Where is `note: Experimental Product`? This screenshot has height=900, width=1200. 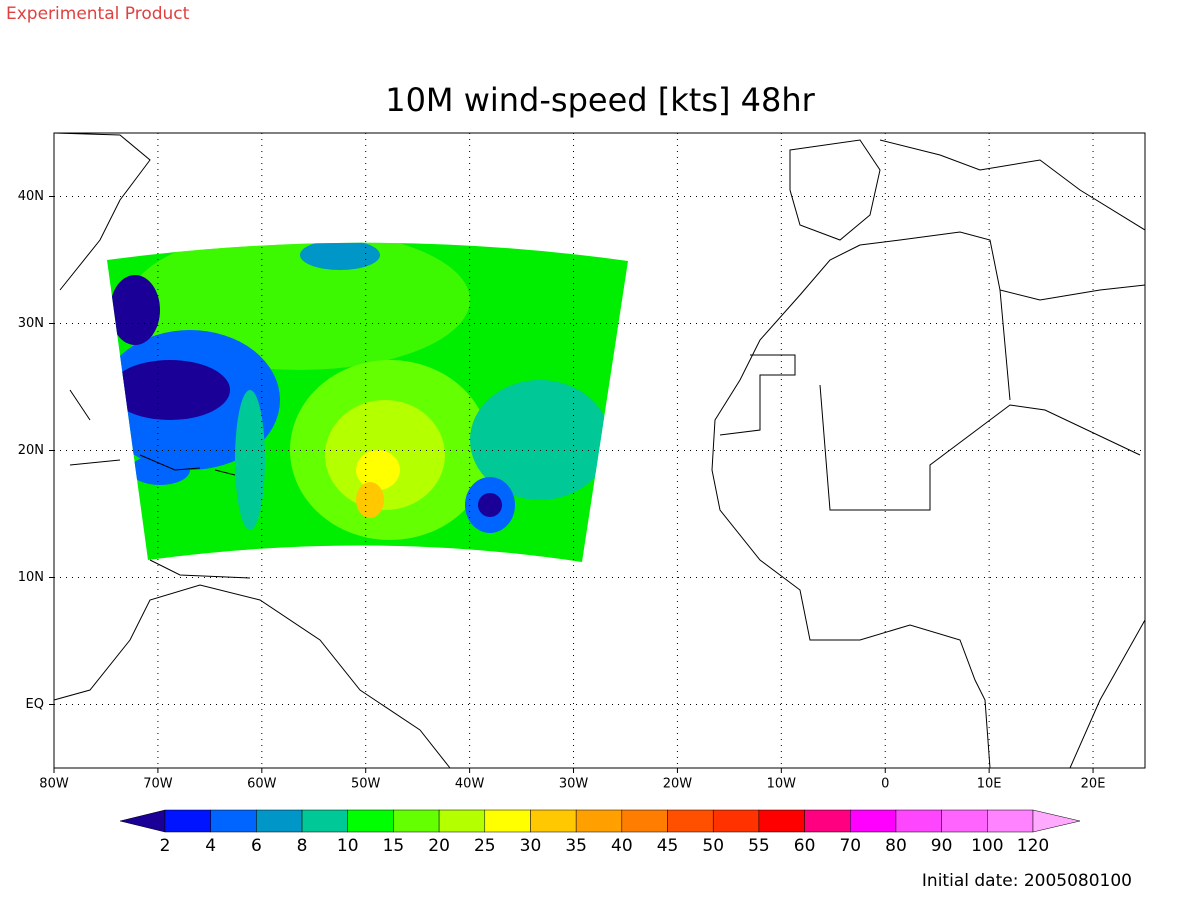 note: Experimental Product is located at coordinates (98, 14).